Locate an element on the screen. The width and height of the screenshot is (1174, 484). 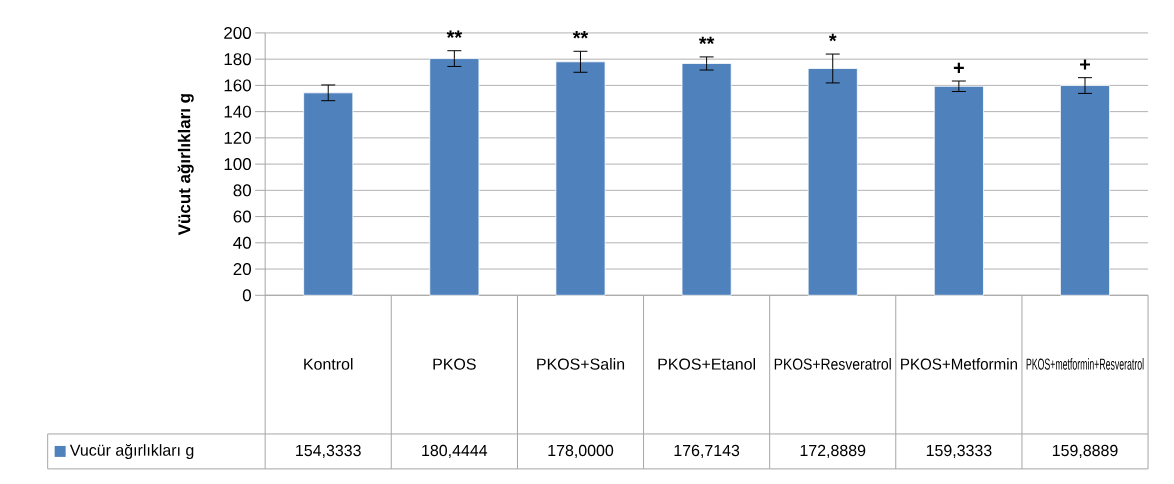
x-tick-label: PKOS is located at coordinates (454, 364).